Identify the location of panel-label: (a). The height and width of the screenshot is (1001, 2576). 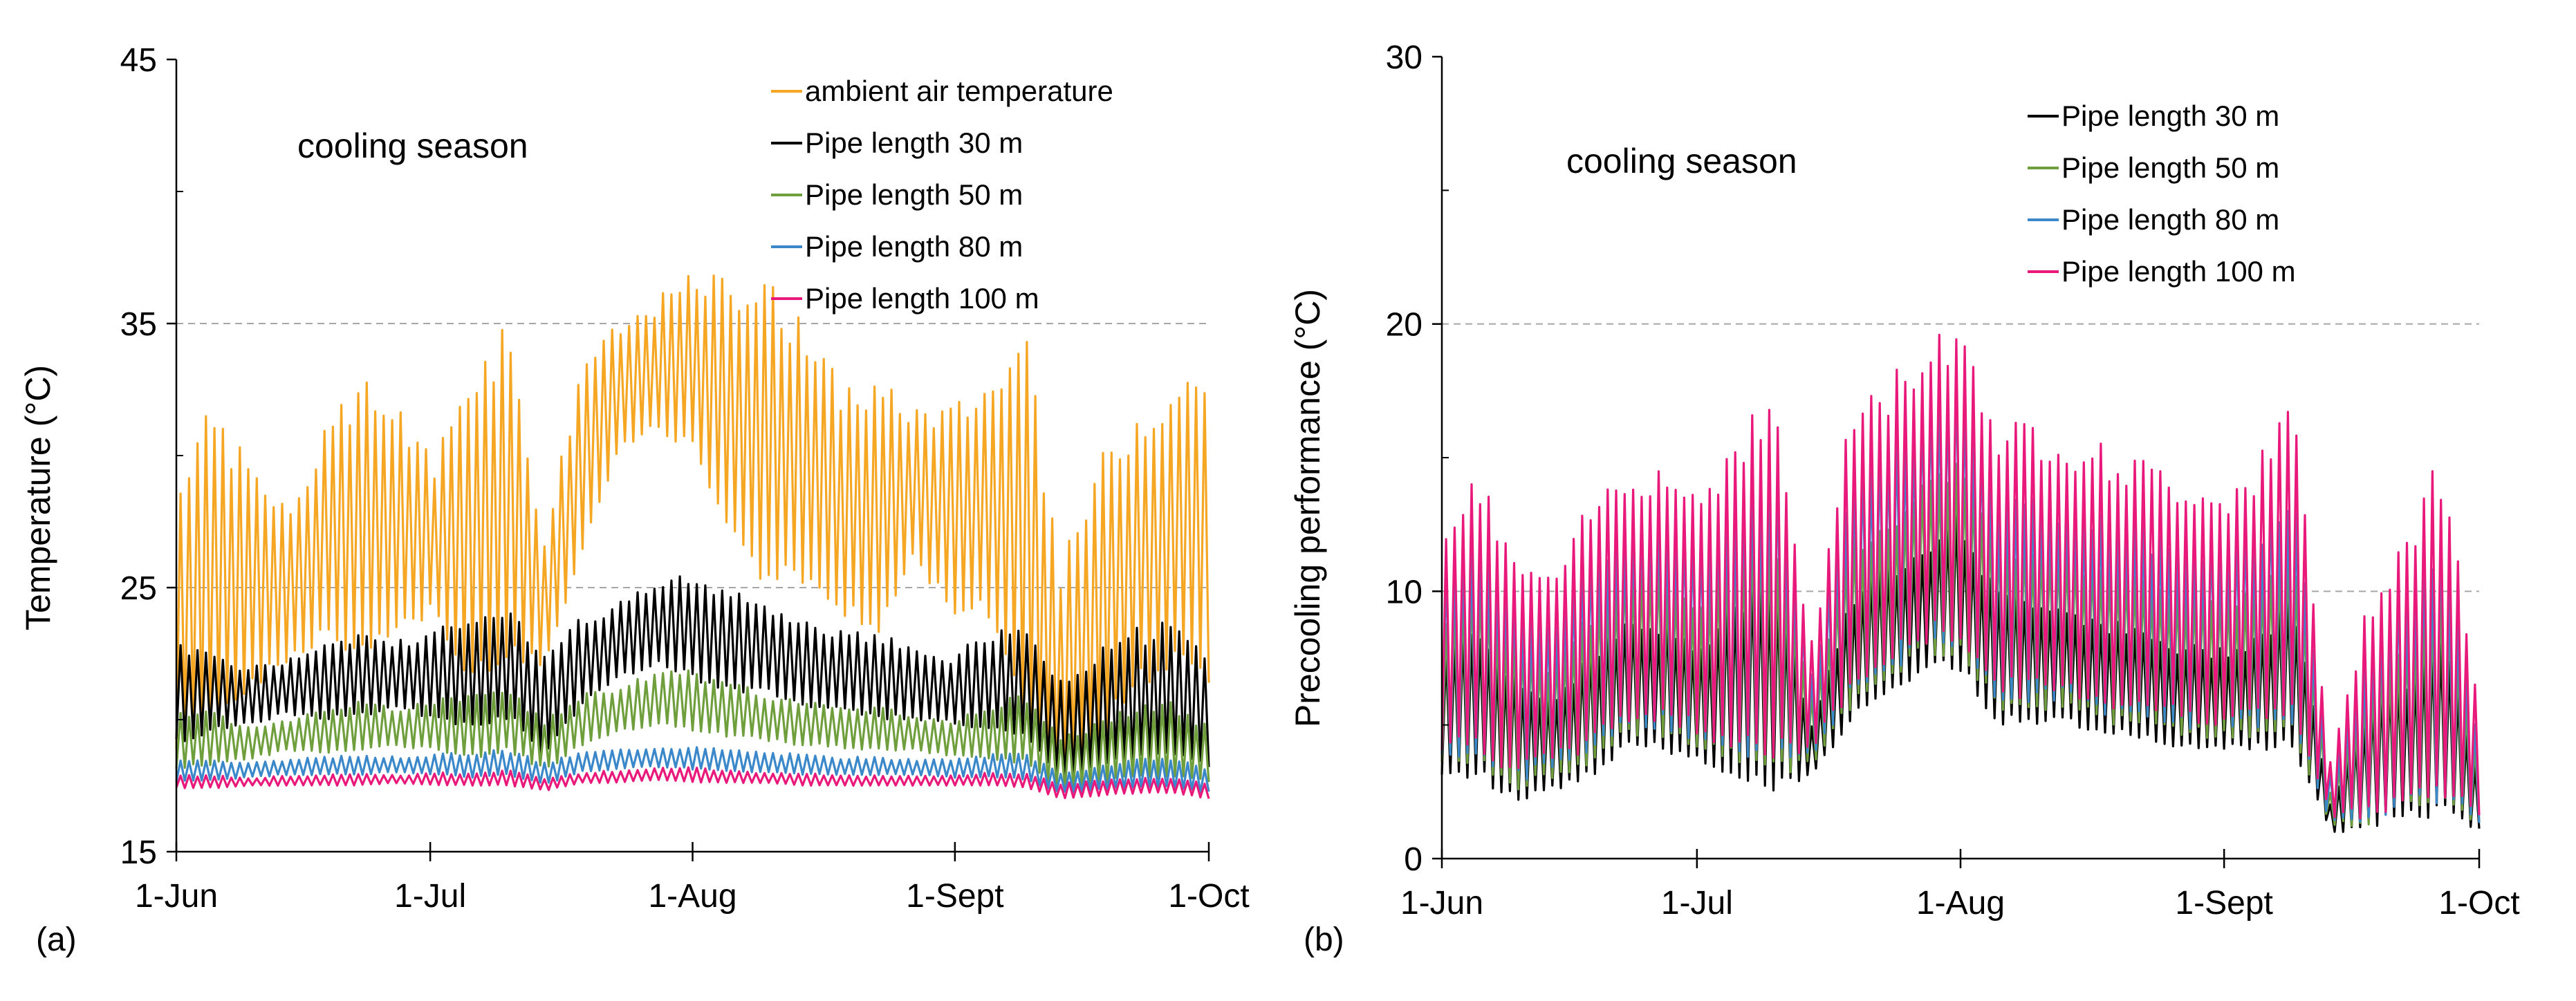
(56, 940).